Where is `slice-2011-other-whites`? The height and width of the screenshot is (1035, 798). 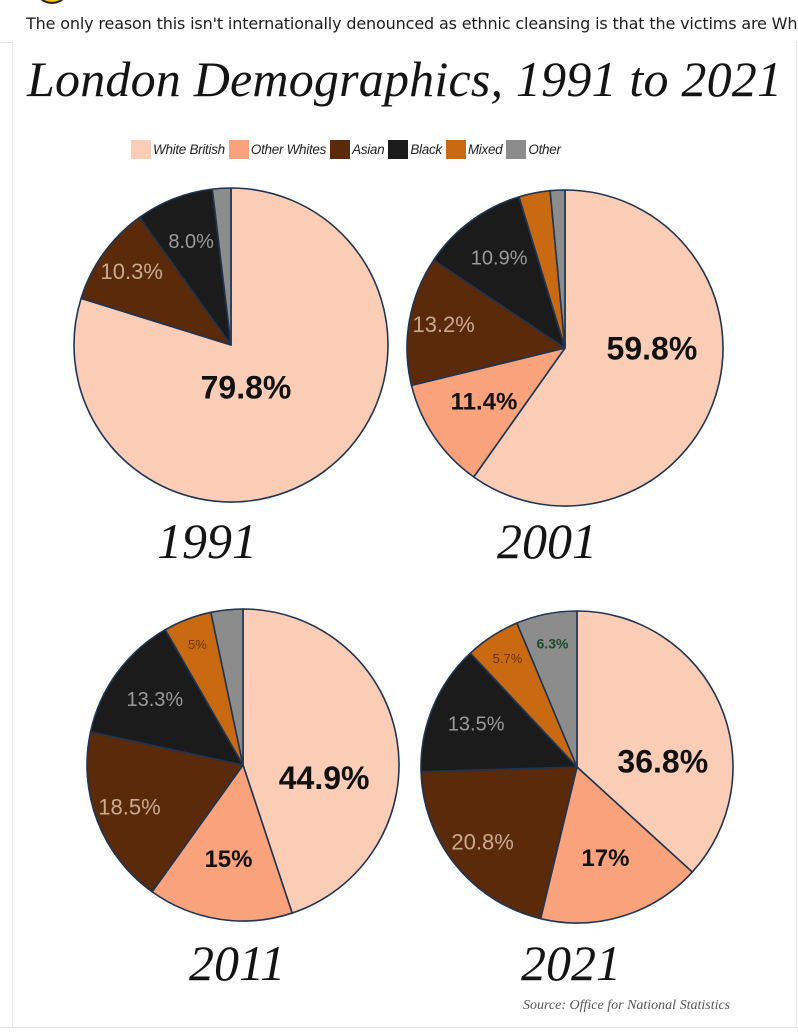
slice-2011-other-whites is located at coordinates (222, 843).